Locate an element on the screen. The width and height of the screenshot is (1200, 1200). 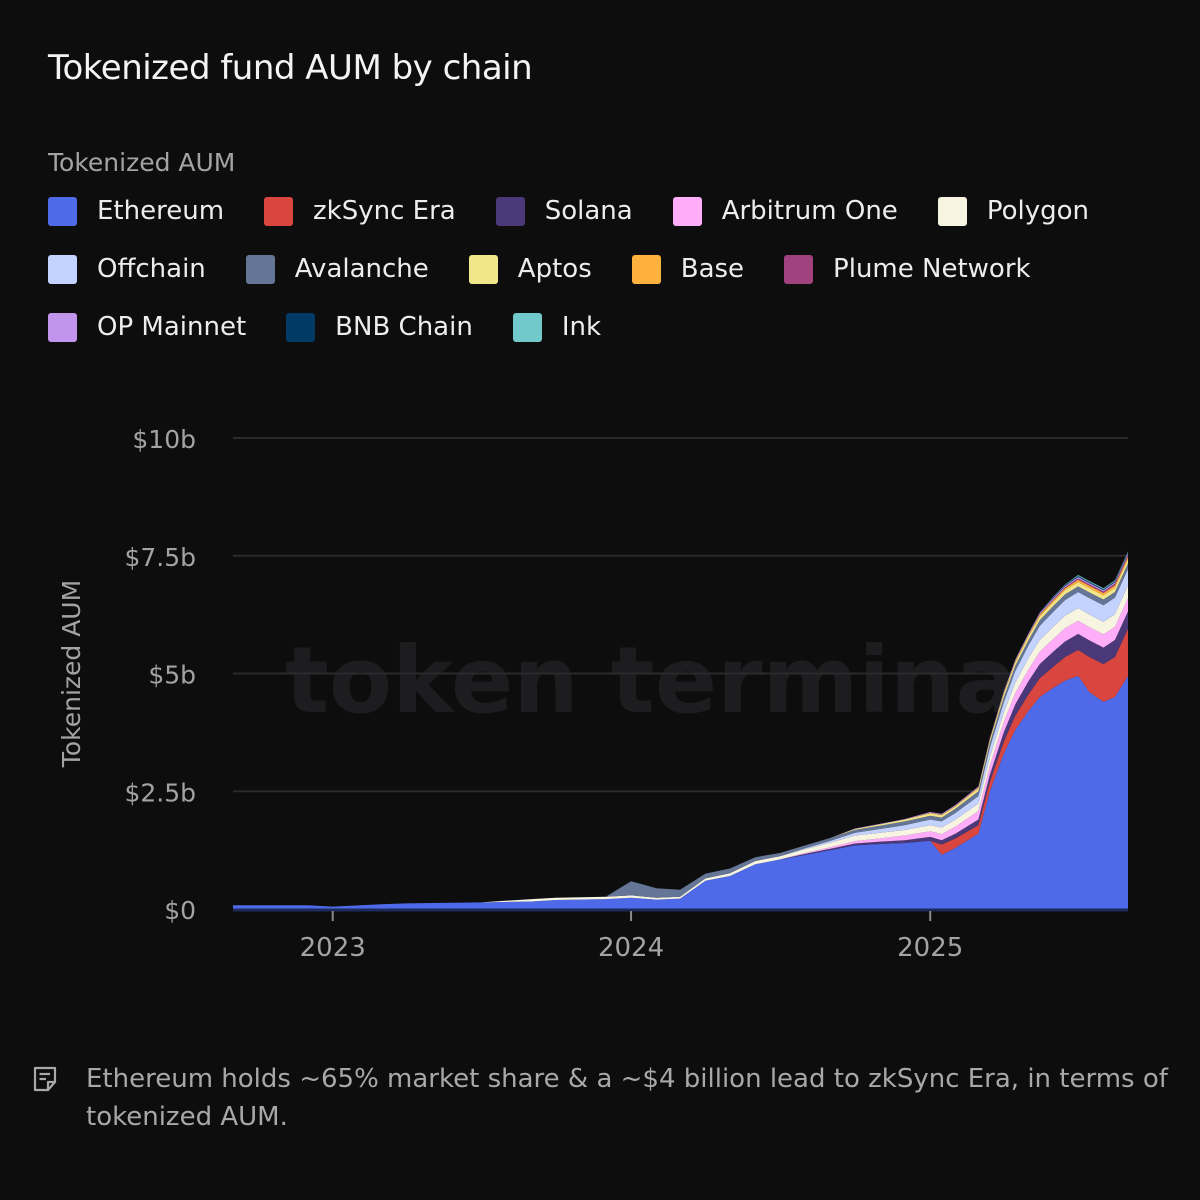
legend-item-bnb-chain: BNB Chain is located at coordinates (379, 327).